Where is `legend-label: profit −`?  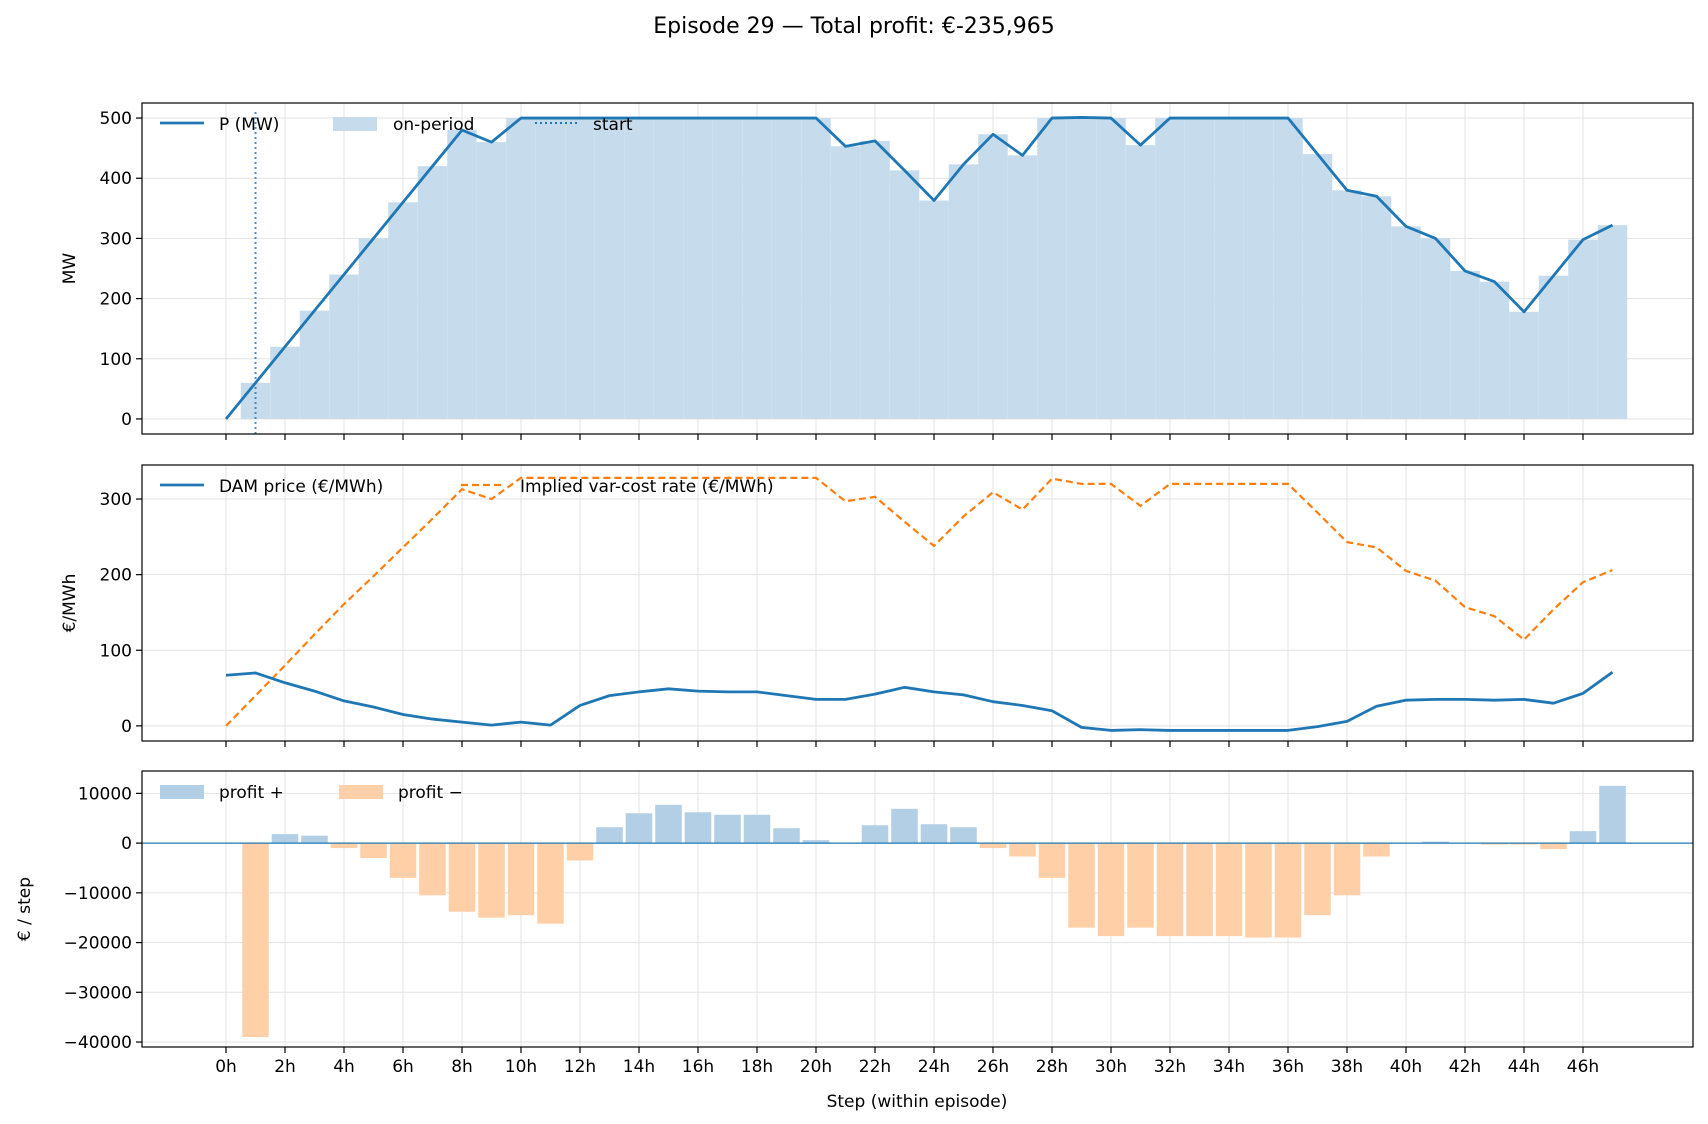 legend-label: profit − is located at coordinates (430, 793).